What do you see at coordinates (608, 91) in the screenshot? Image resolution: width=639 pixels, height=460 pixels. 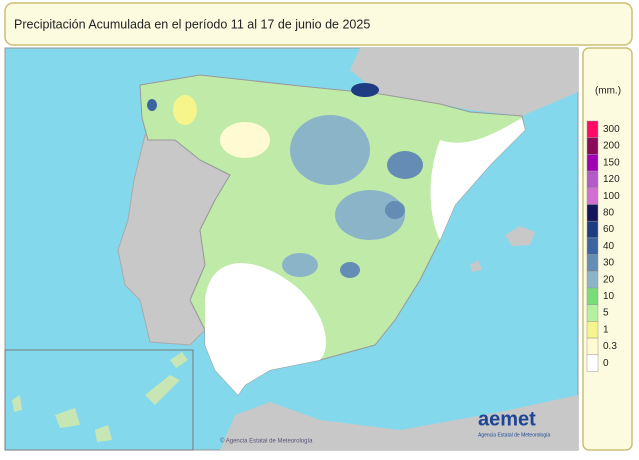 I see `legend-unit: (mm.)` at bounding box center [608, 91].